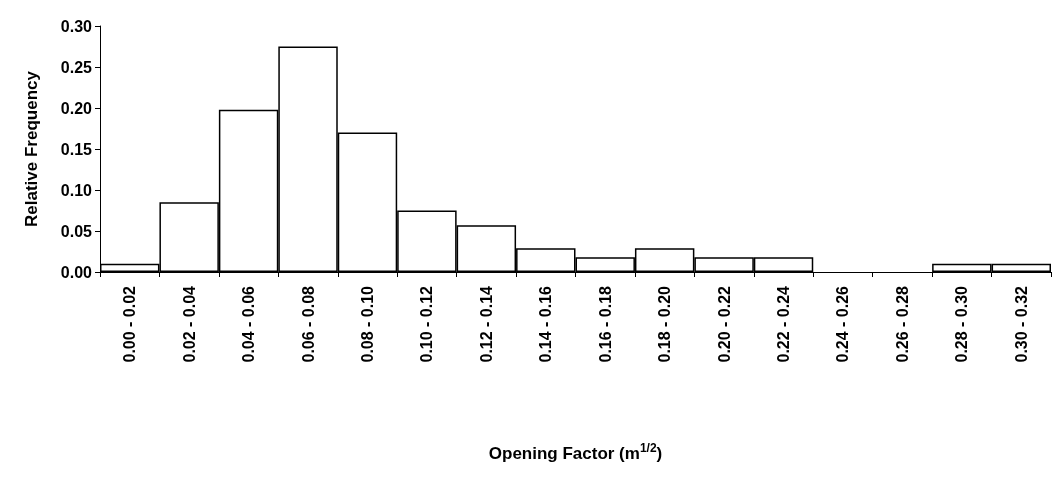 This screenshot has width=1055, height=482. What do you see at coordinates (546, 324) in the screenshot?
I see `x-tick-label: 0.14 - 0.16` at bounding box center [546, 324].